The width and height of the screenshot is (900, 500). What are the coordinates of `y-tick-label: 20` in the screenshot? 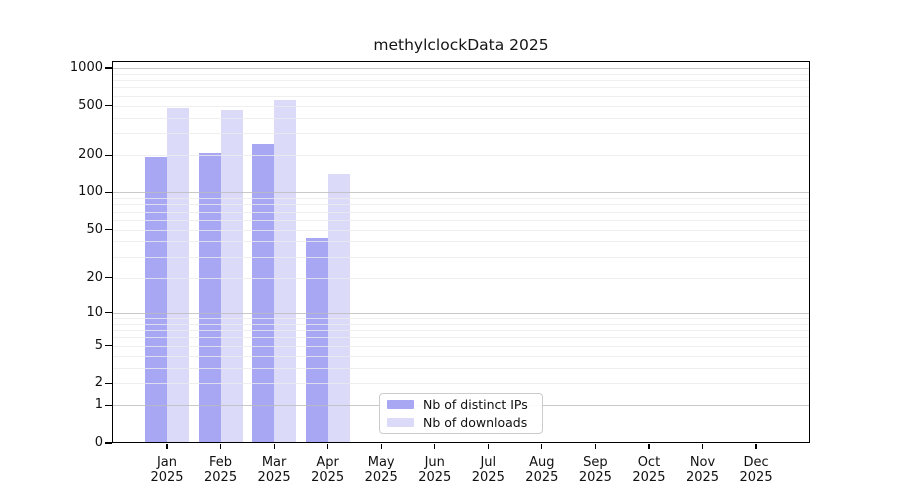 It's located at (94, 277).